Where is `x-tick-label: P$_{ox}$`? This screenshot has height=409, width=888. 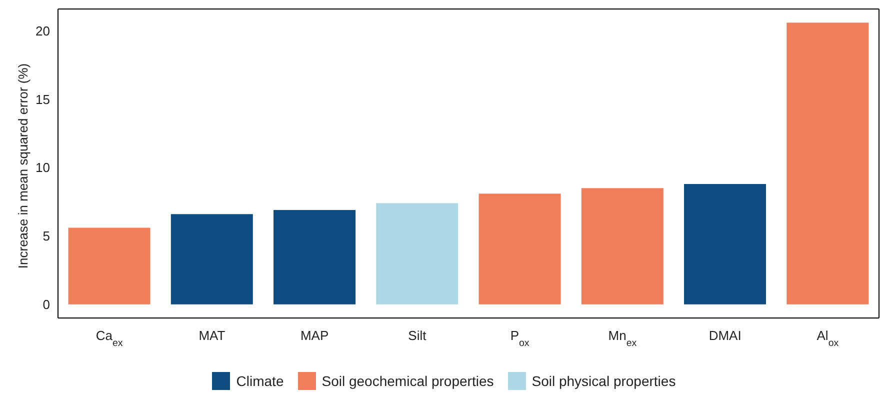 x-tick-label: P$_{ox}$ is located at coordinates (520, 338).